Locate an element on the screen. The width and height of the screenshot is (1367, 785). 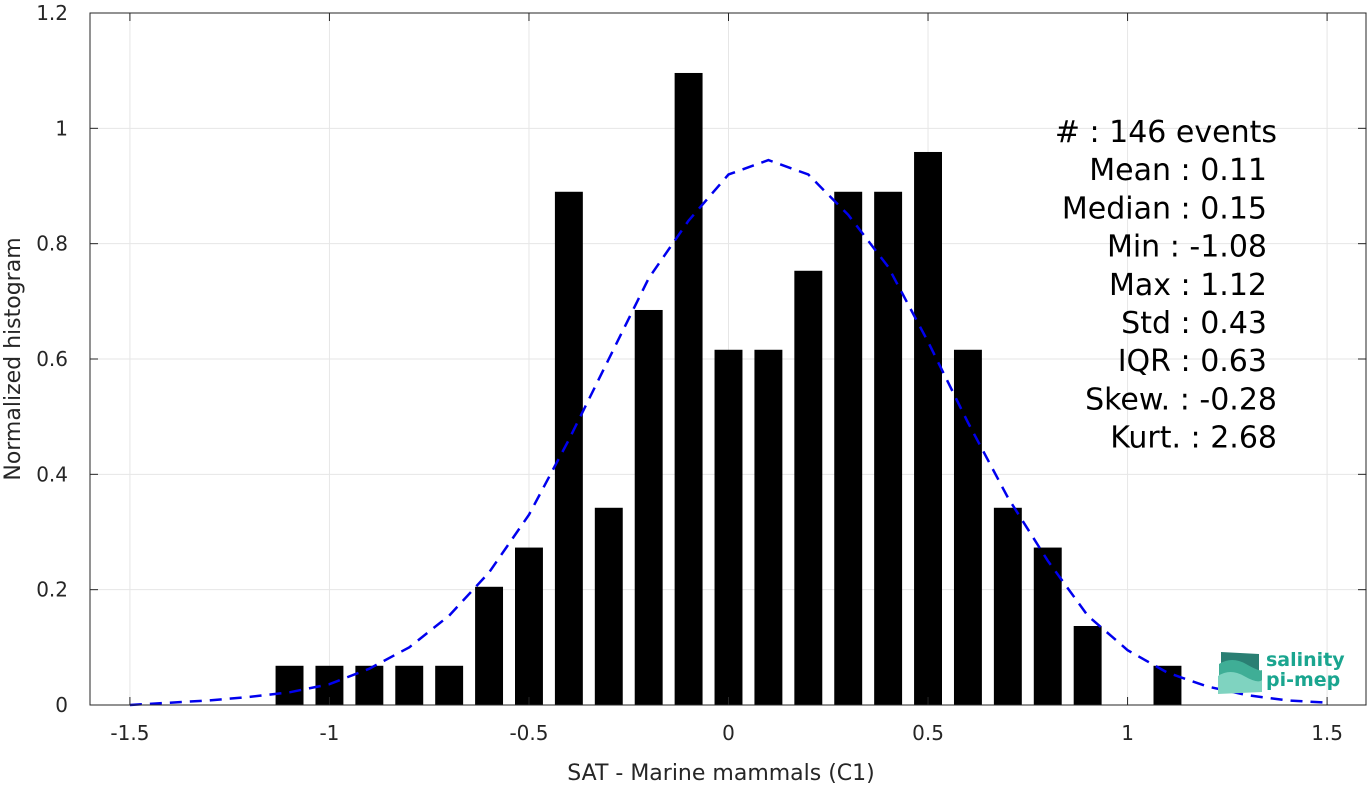
x-tick-label: -1.5 is located at coordinates (129, 733).